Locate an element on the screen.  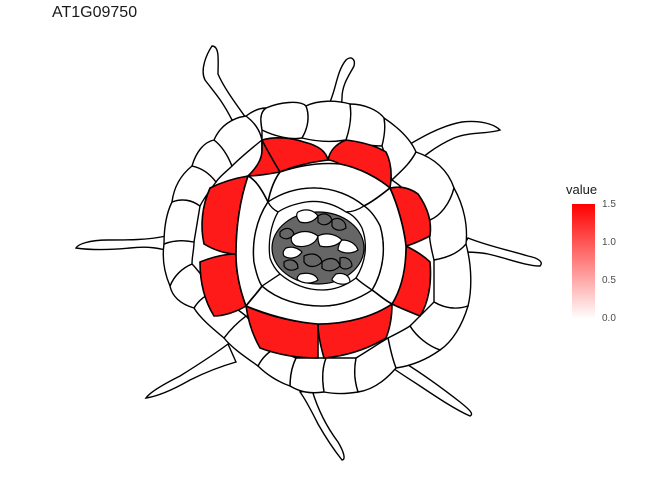
root-hair-top-left is located at coordinates (225, 83).